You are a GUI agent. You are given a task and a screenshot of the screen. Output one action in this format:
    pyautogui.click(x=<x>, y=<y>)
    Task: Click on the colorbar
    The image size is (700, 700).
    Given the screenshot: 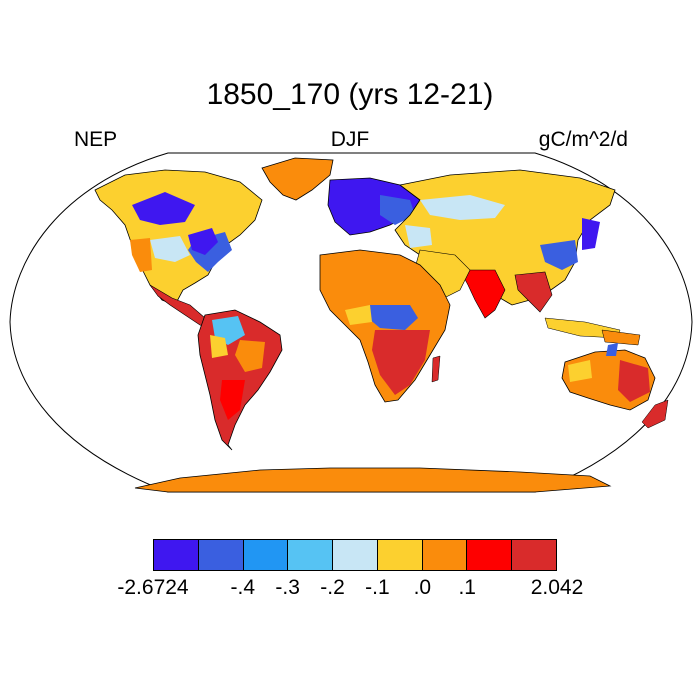 What is the action you would take?
    pyautogui.click(x=355, y=555)
    